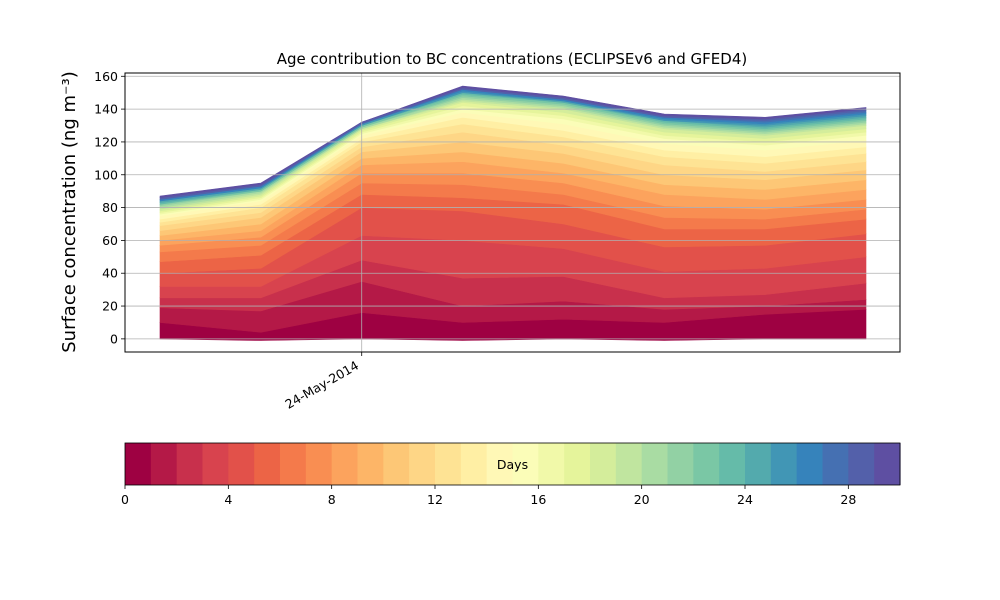  I want to click on colorbar: Days 0 4 8 12 16 20 24 28, so click(511, 474).